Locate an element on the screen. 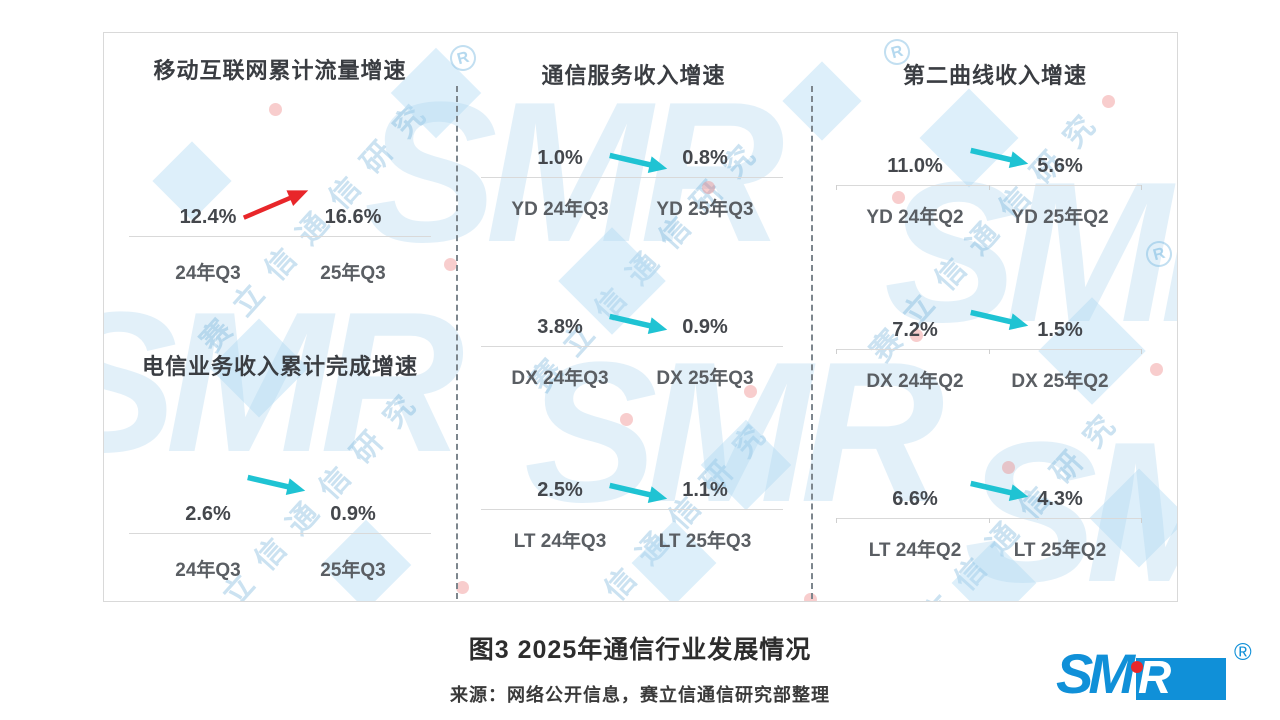 The width and height of the screenshot is (1280, 720). category-labels: YD 24年Q2 YD 25年Q2 is located at coordinates (994, 215).